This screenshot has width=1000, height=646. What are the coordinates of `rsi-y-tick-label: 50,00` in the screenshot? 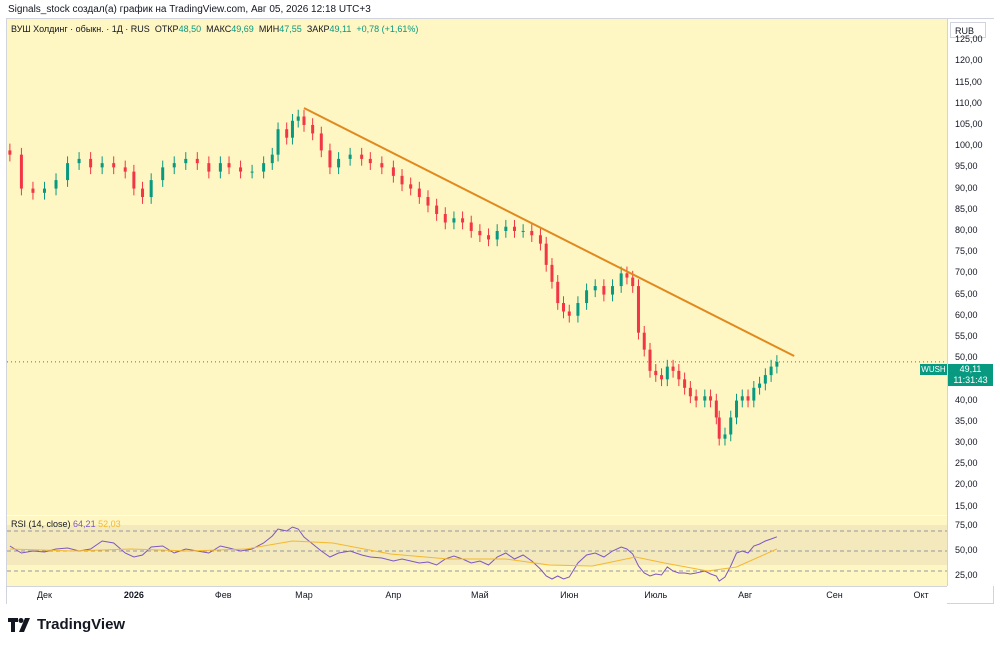 It's located at (966, 550).